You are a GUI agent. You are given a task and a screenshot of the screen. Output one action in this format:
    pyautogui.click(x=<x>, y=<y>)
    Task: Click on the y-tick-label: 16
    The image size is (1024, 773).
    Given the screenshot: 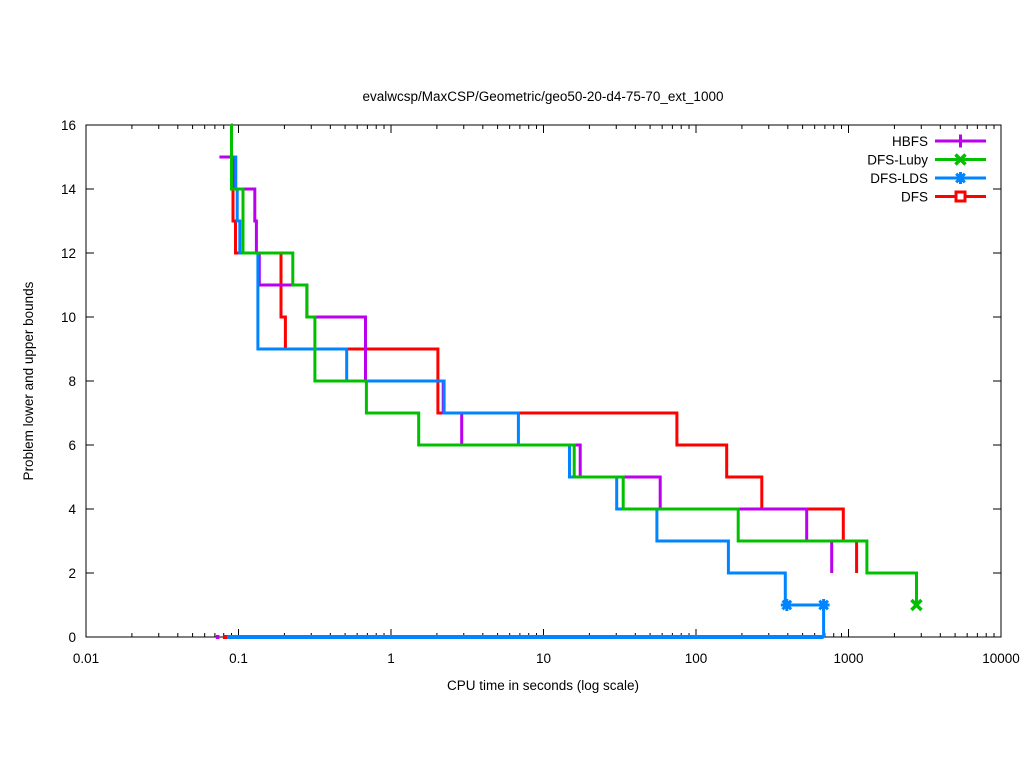 What is the action you would take?
    pyautogui.click(x=68, y=125)
    